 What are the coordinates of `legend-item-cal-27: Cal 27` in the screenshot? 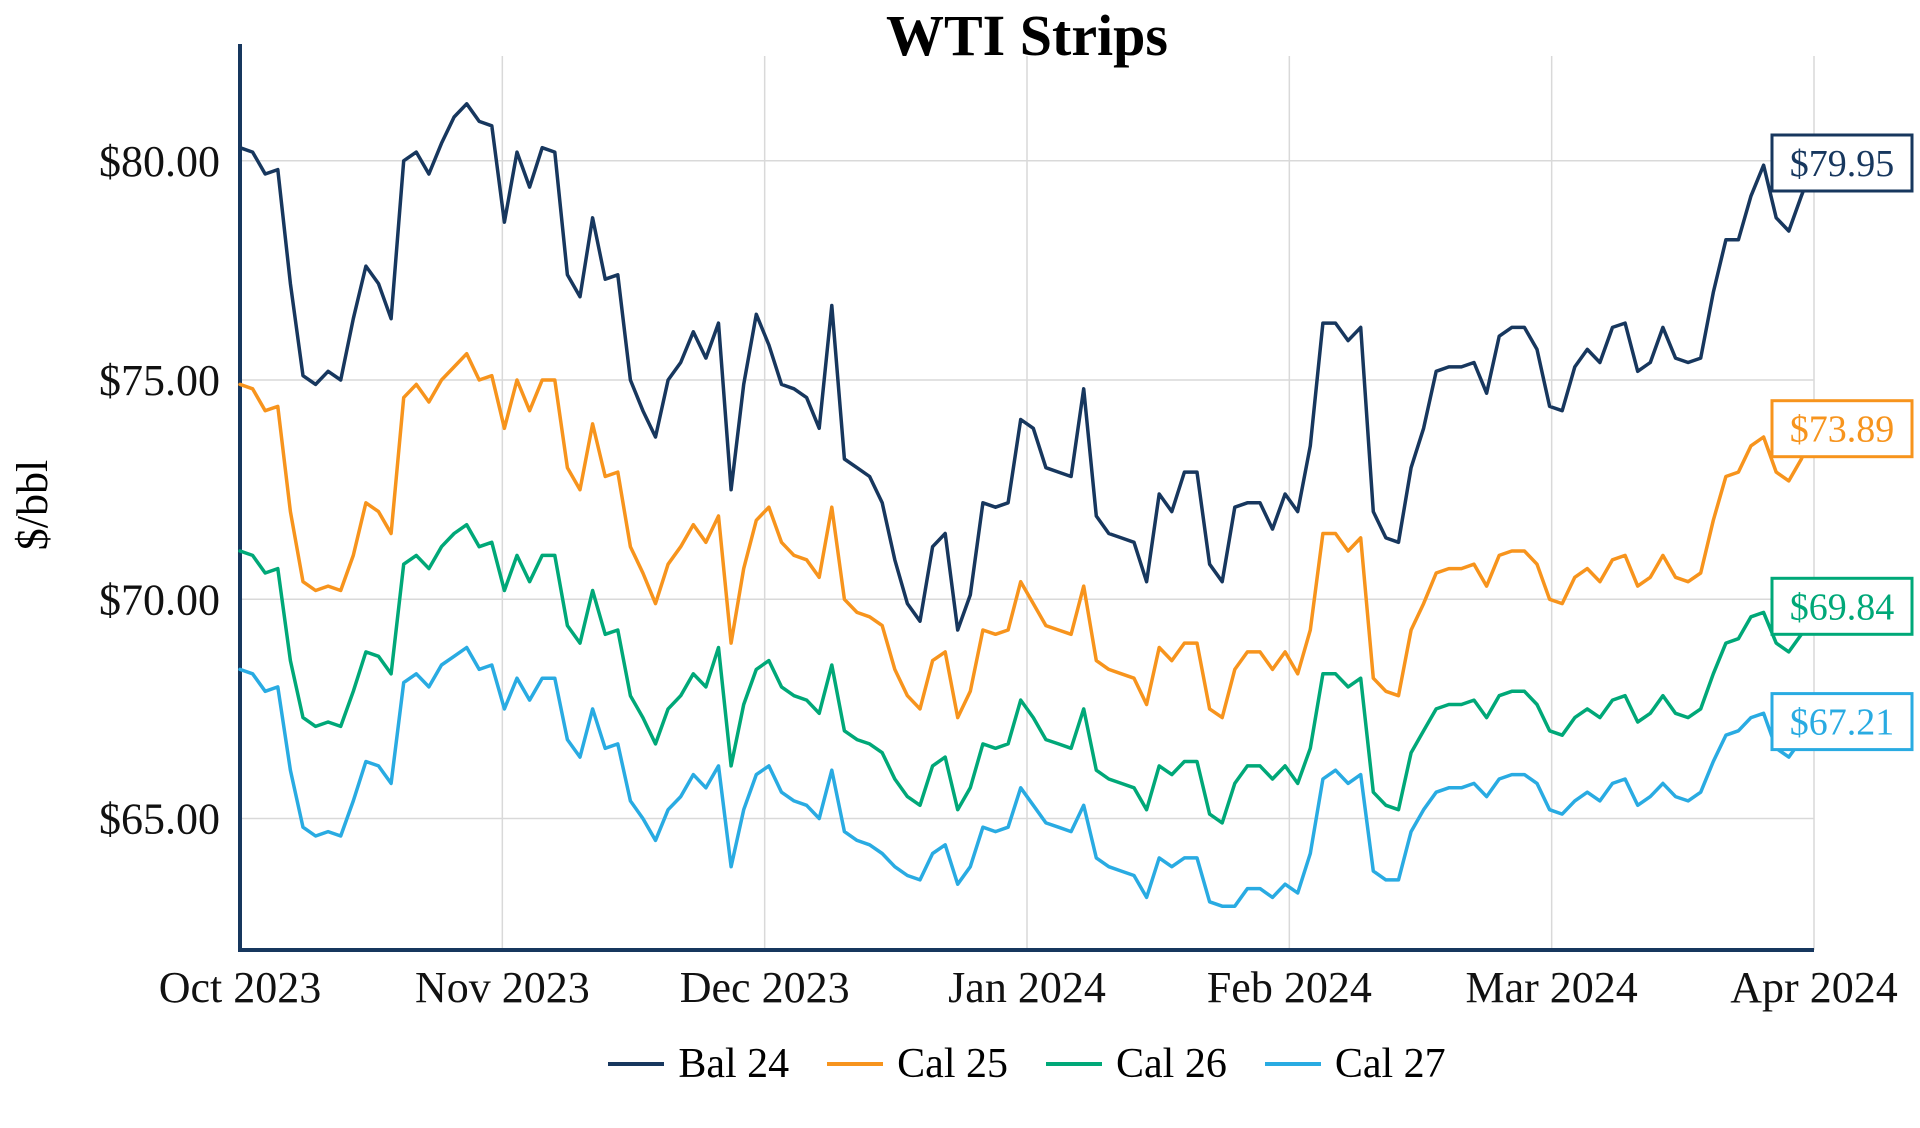 It's located at (1355, 1064).